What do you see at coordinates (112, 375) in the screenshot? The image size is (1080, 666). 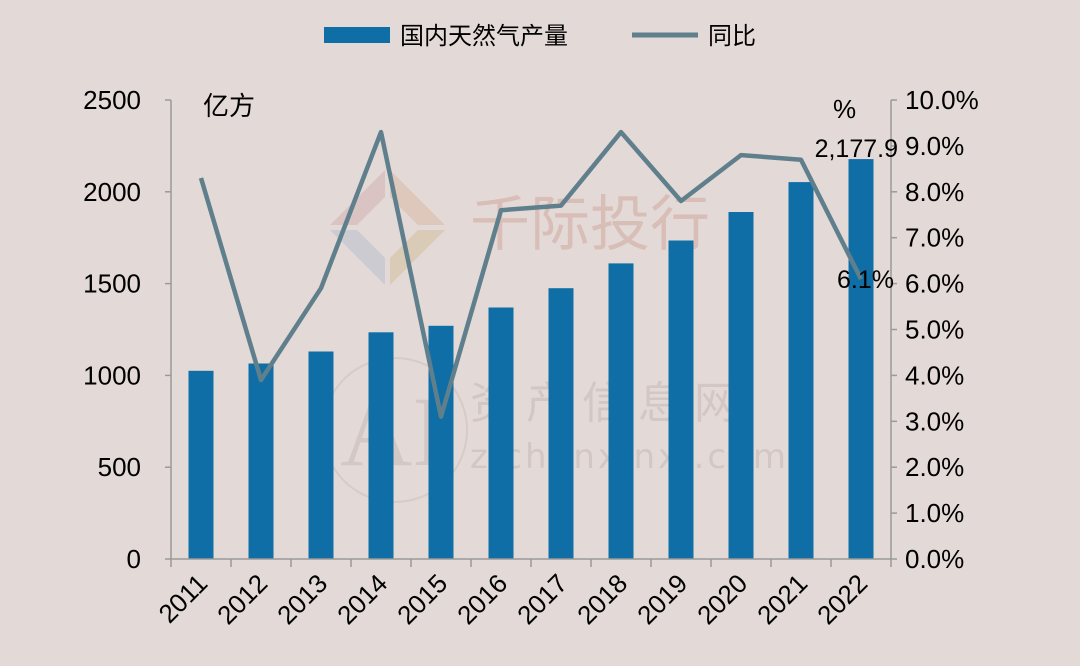 I see `left-tick-label: 1000` at bounding box center [112, 375].